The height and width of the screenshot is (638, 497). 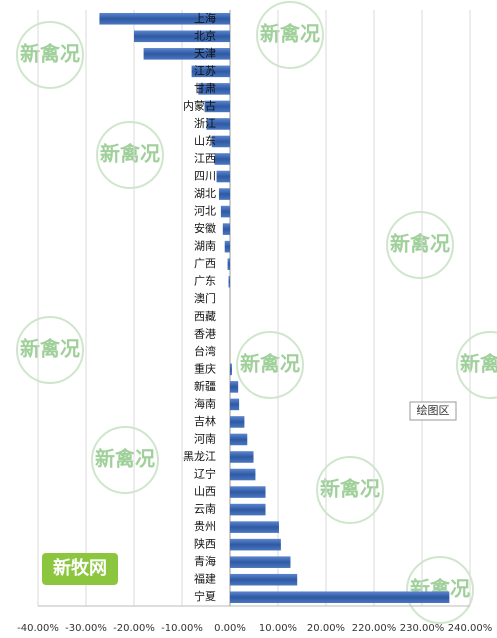 I want to click on logo-box, so click(x=80, y=569).